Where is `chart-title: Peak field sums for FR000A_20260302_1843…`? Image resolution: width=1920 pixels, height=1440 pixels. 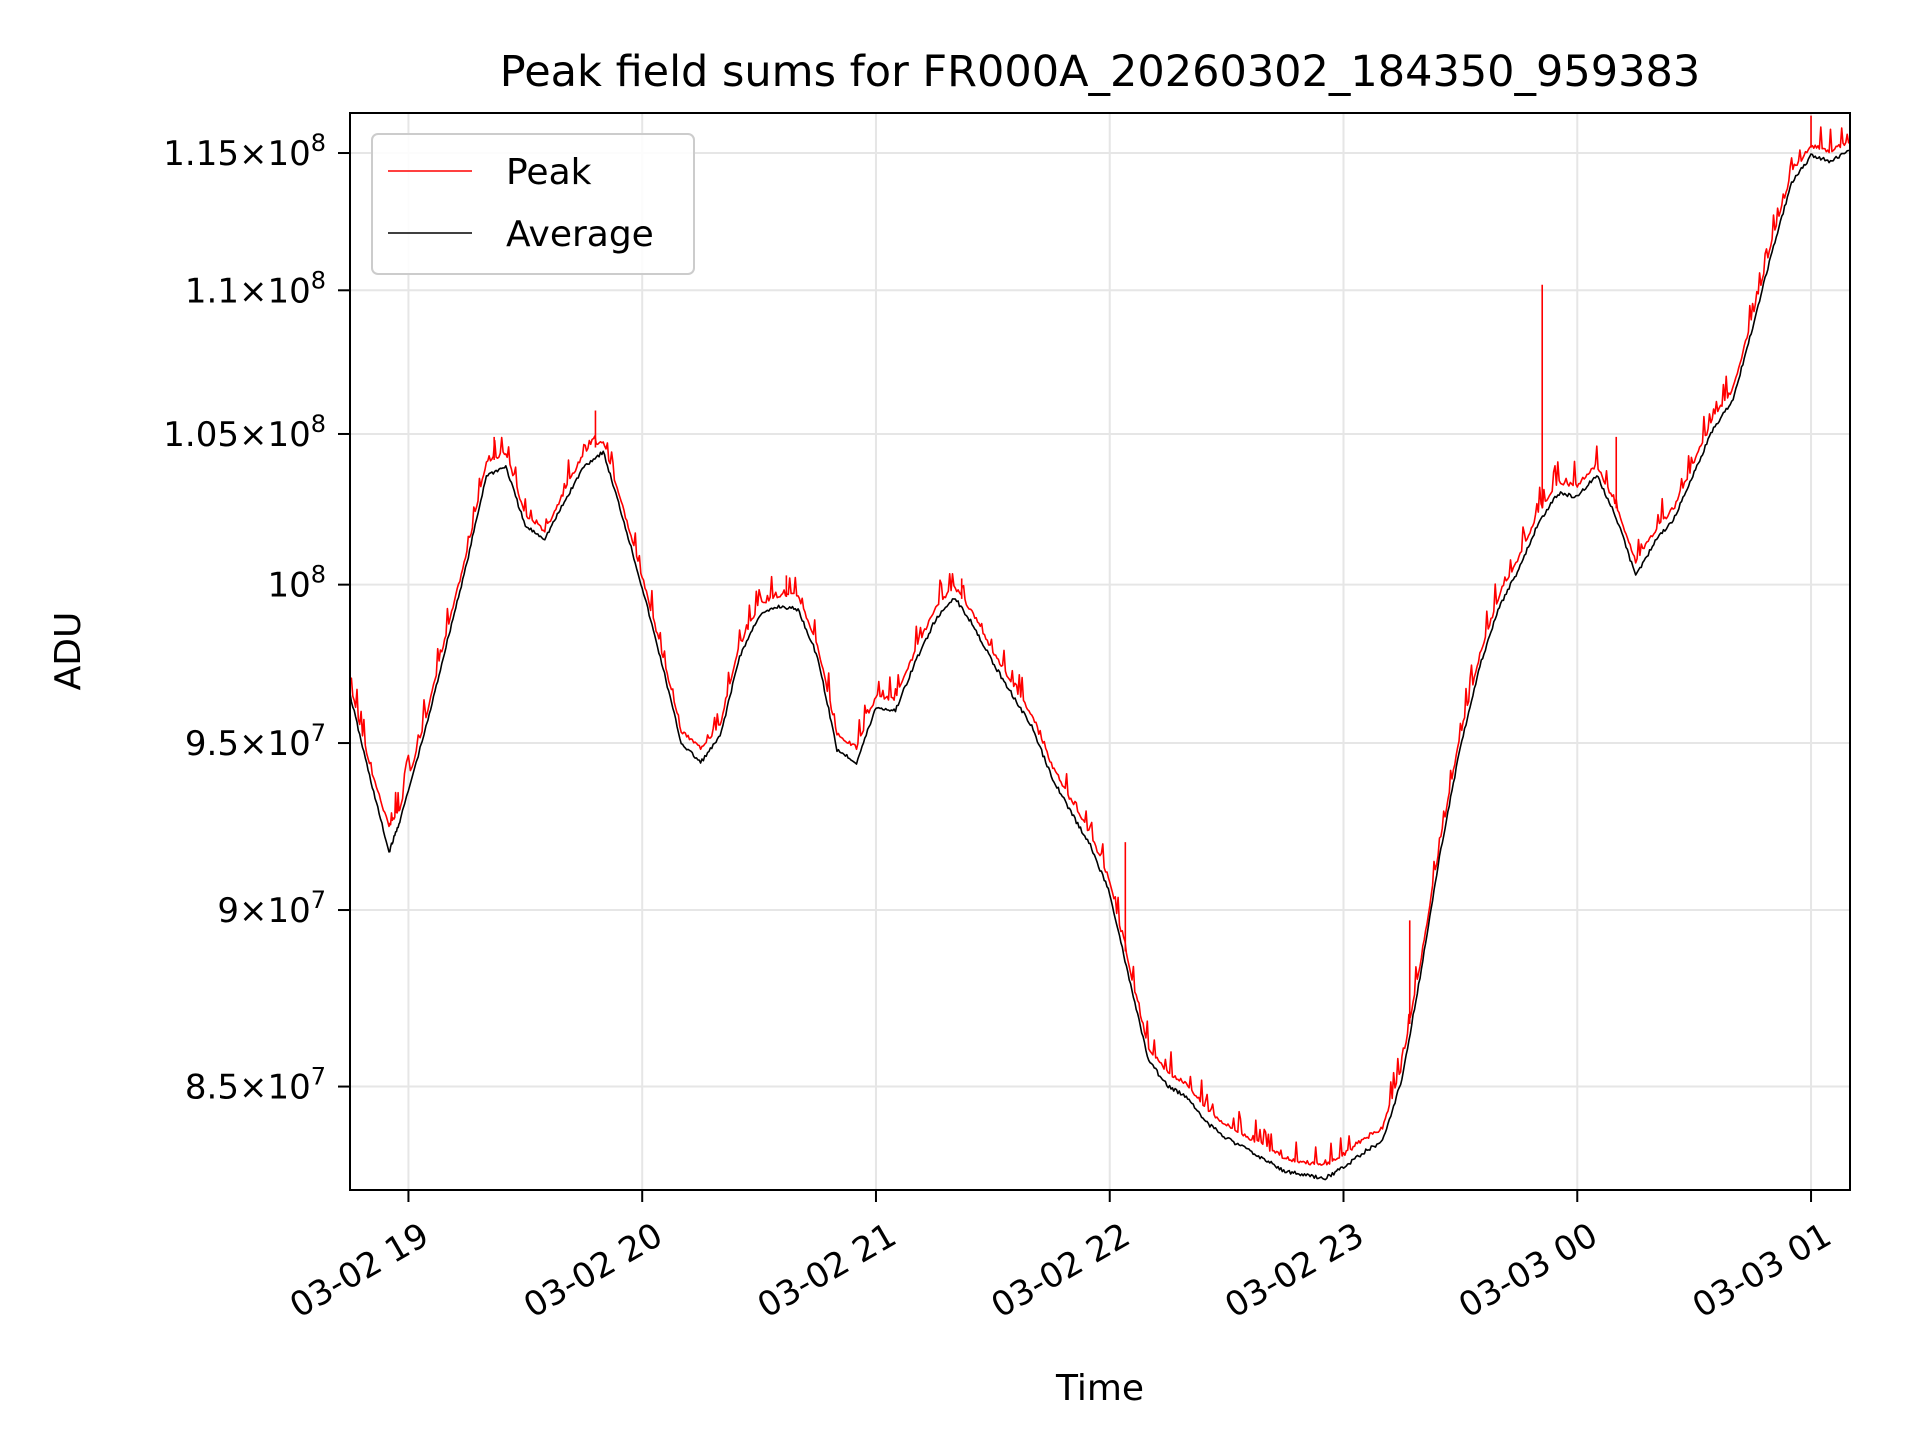 chart-title: Peak field sums for FR000A_20260302_1843… is located at coordinates (1100, 72).